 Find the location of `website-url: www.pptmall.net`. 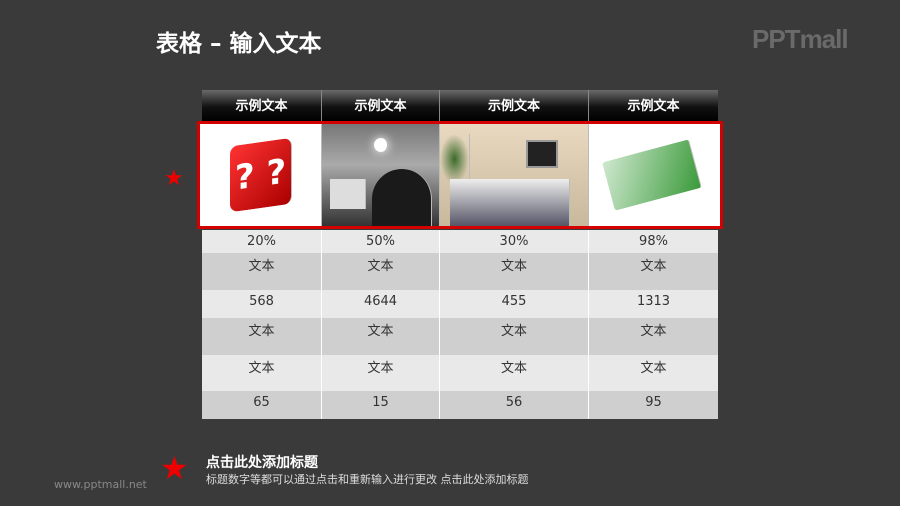

website-url: www.pptmall.net is located at coordinates (100, 484).